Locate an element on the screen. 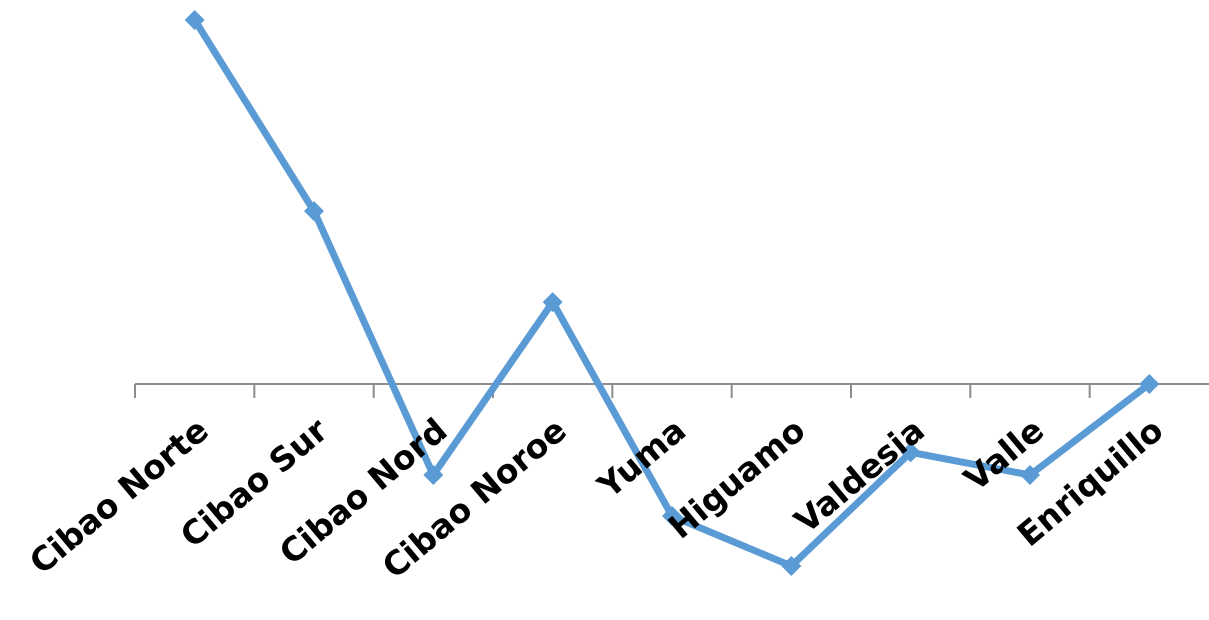 This screenshot has width=1209, height=620. category-label: Yuma is located at coordinates (641, 458).